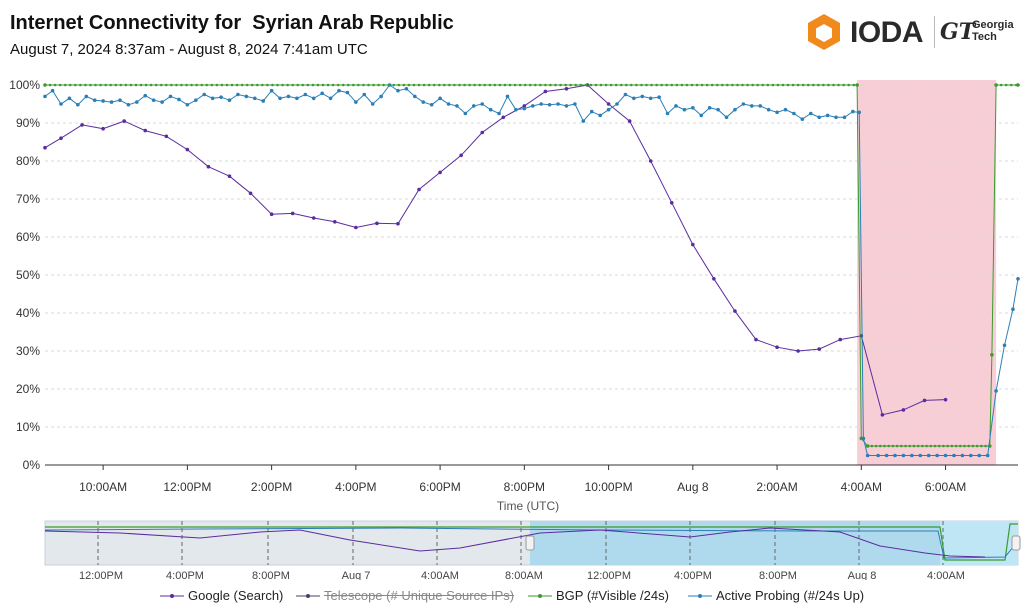 The height and width of the screenshot is (614, 1024). I want to click on y-tick-label: 70%, so click(28, 199).